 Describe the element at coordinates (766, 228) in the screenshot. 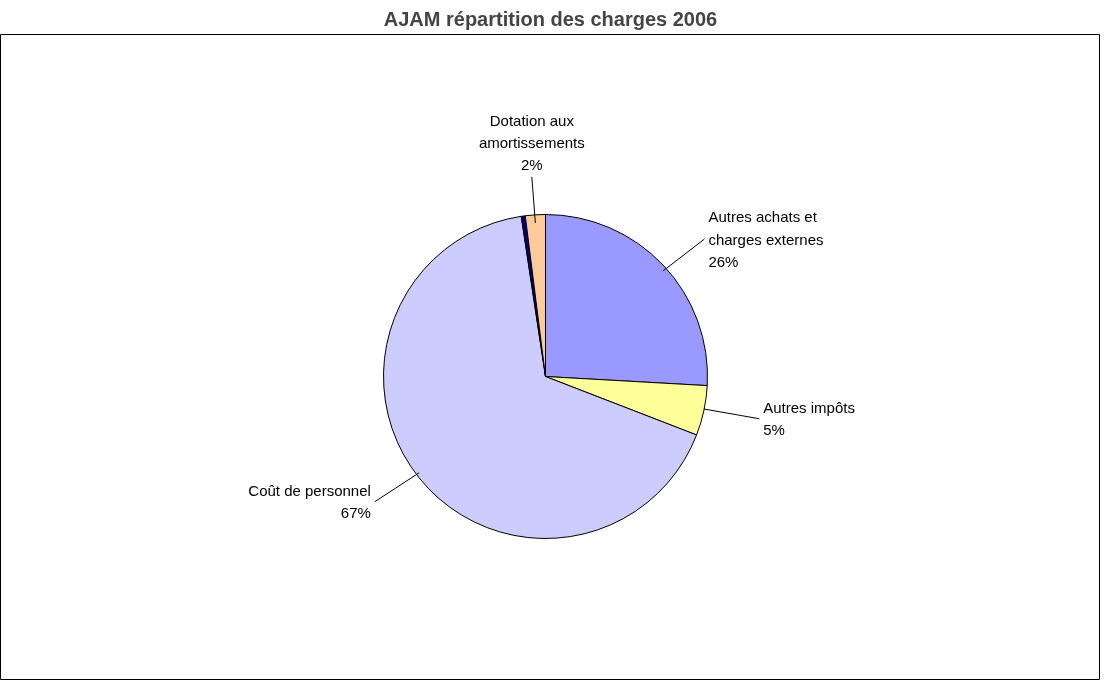

I see `slice-label: Autres achats et charges externes` at that location.